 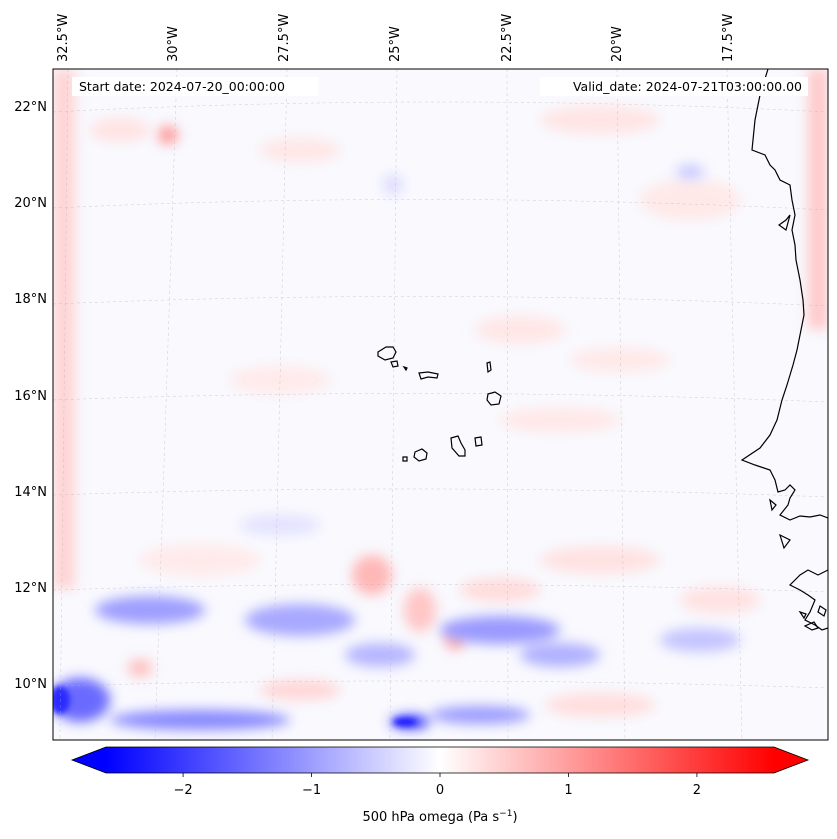 I want to click on island-sao-vicente, so click(x=394, y=364).